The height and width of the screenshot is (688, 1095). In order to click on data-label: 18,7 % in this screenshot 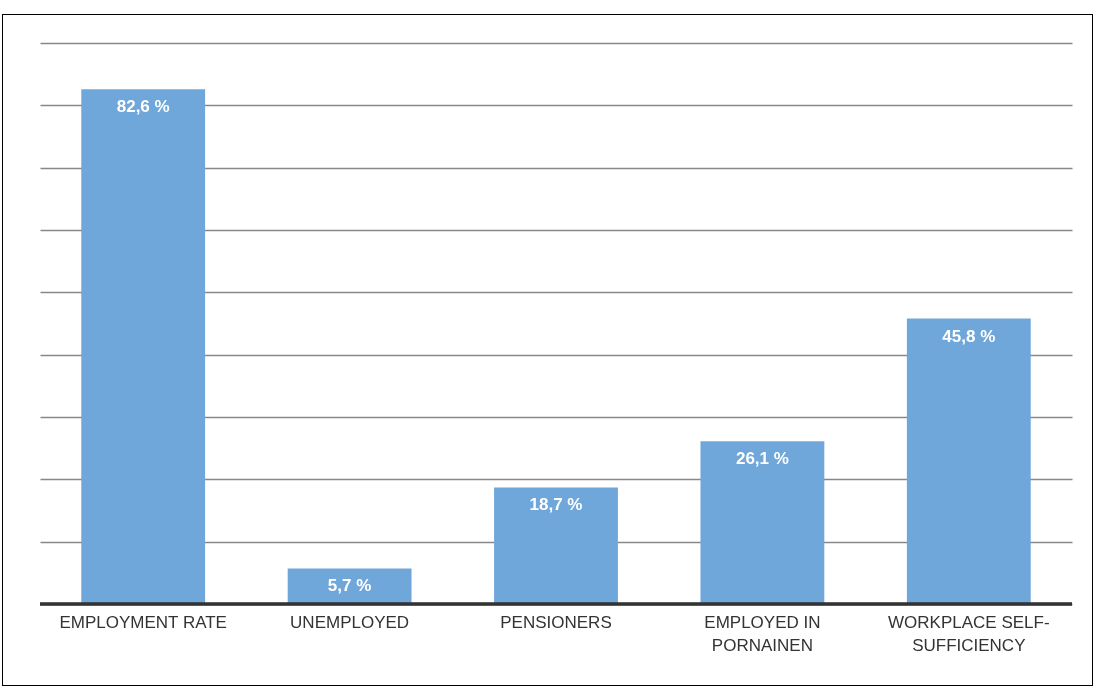, I will do `click(556, 505)`.